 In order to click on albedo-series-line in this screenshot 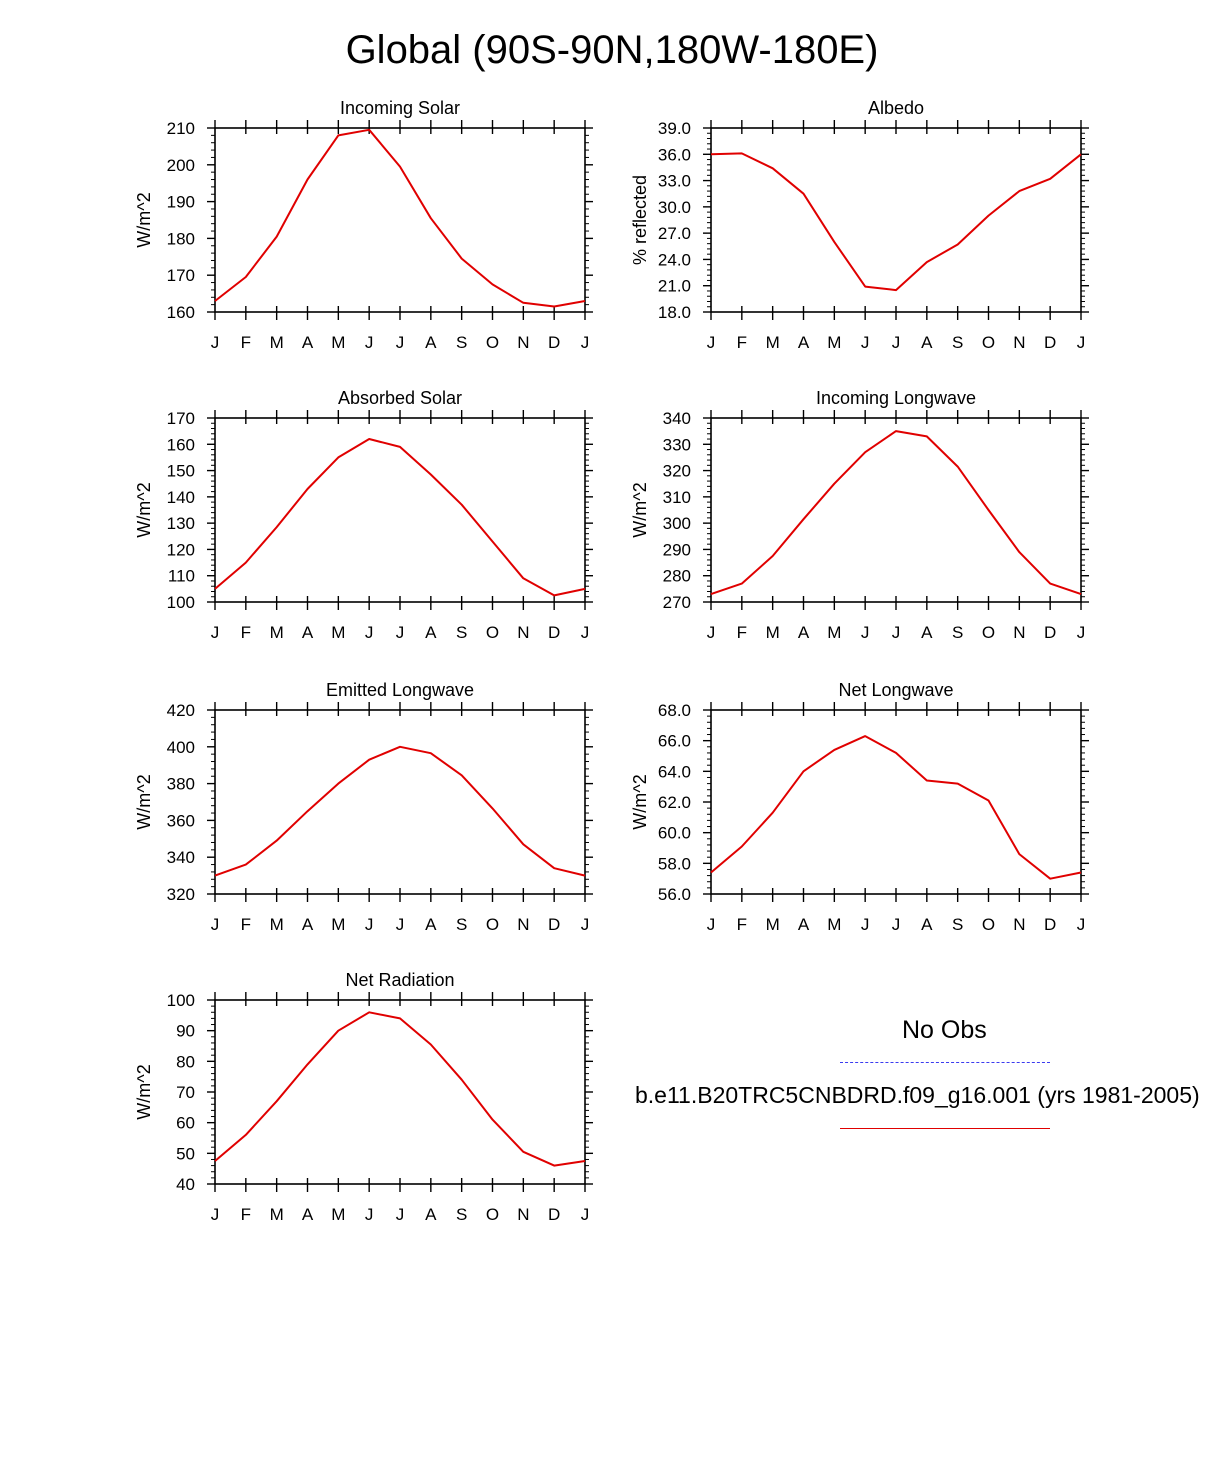, I will do `click(896, 222)`.